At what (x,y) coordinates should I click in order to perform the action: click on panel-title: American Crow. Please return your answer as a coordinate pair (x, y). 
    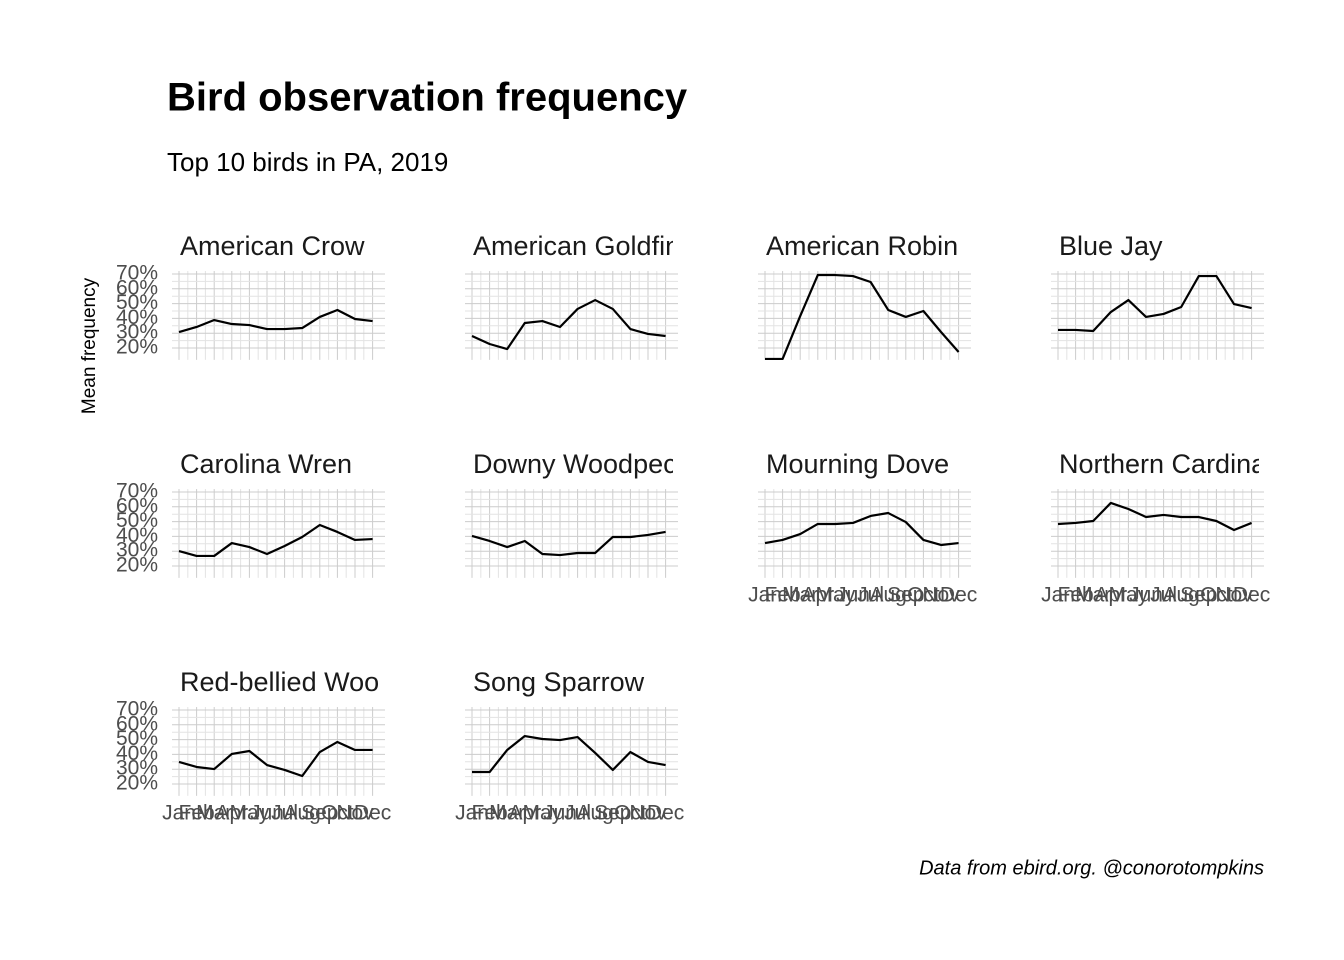
    Looking at the image, I should click on (272, 246).